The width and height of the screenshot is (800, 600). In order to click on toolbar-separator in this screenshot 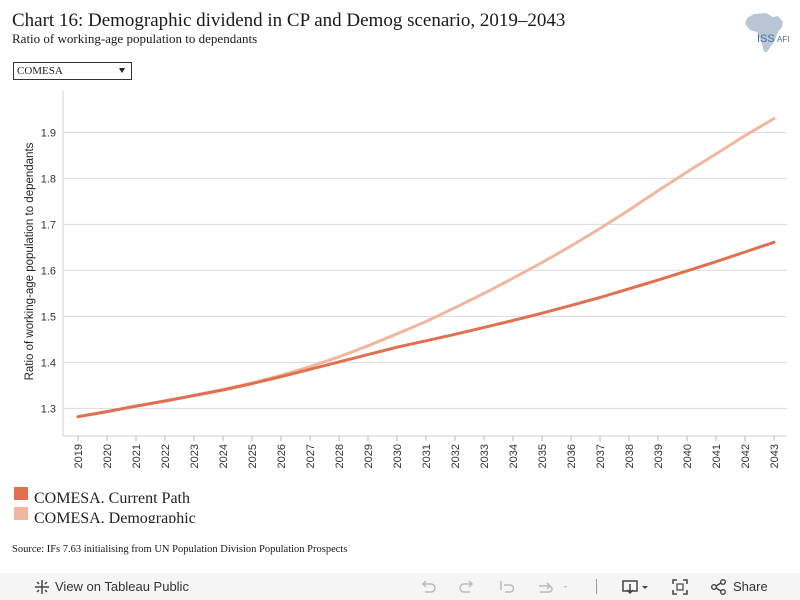, I will do `click(596, 586)`.